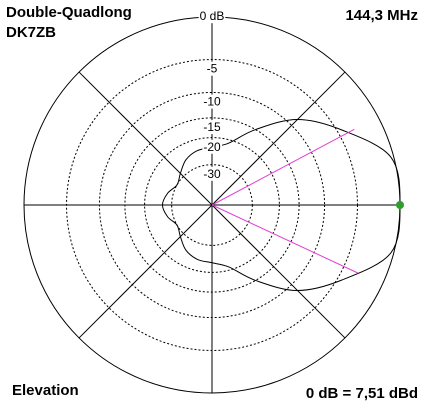 The width and height of the screenshot is (425, 411). What do you see at coordinates (69, 12) in the screenshot?
I see `chart-title: Double-Quadlong` at bounding box center [69, 12].